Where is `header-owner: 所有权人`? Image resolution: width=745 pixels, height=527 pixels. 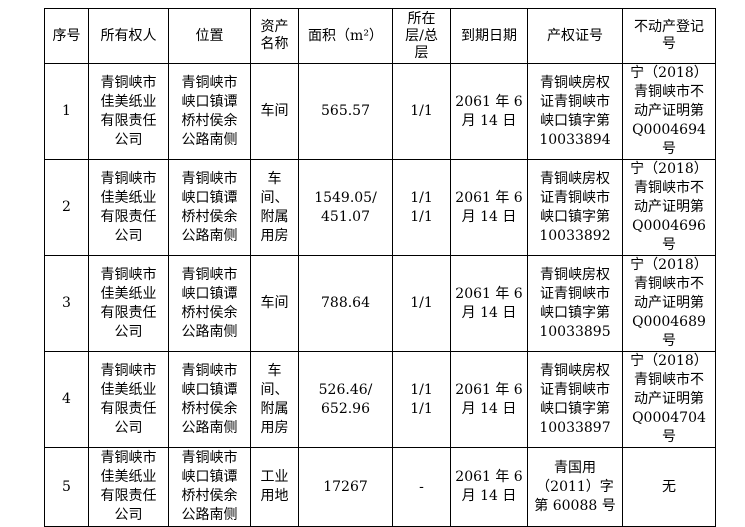 header-owner: 所有权人 is located at coordinates (128, 36).